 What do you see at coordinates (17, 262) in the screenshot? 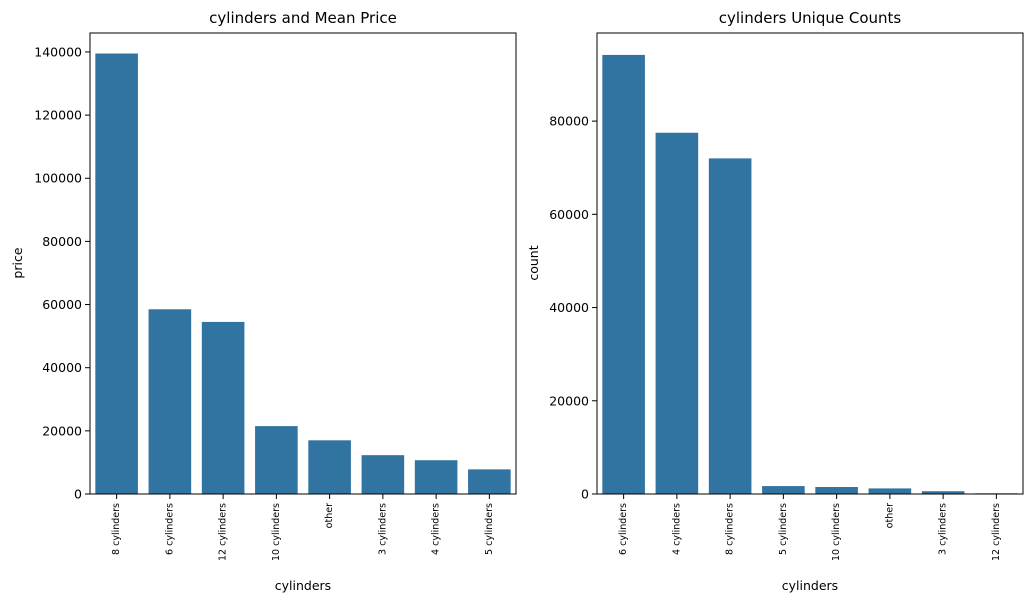
I see `y-axis-label: price` at bounding box center [17, 262].